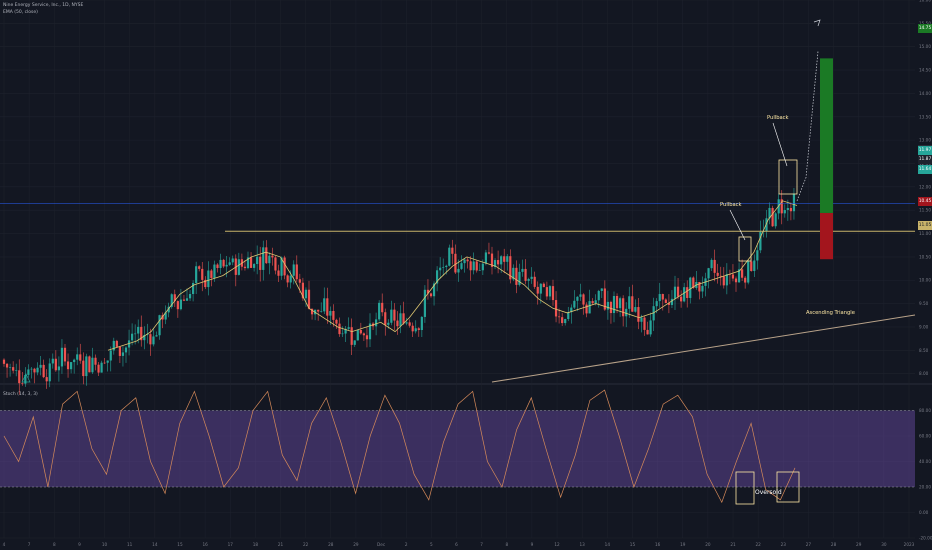 The width and height of the screenshot is (932, 550). I want to click on time-tick-label: 20, so click(708, 544).